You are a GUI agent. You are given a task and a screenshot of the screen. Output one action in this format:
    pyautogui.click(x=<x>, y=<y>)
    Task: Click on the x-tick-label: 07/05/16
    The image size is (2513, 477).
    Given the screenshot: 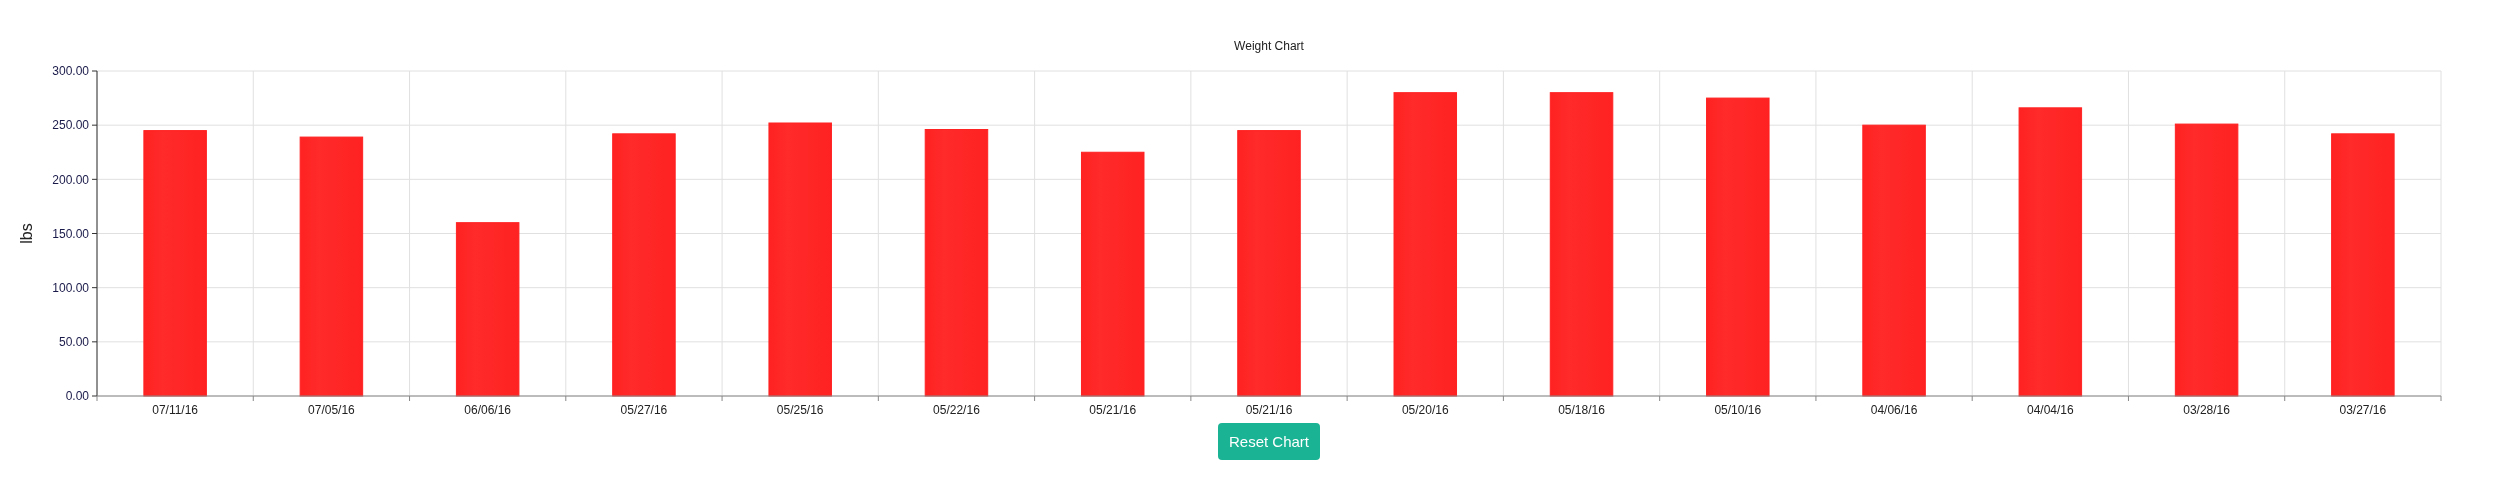 What is the action you would take?
    pyautogui.click(x=332, y=410)
    